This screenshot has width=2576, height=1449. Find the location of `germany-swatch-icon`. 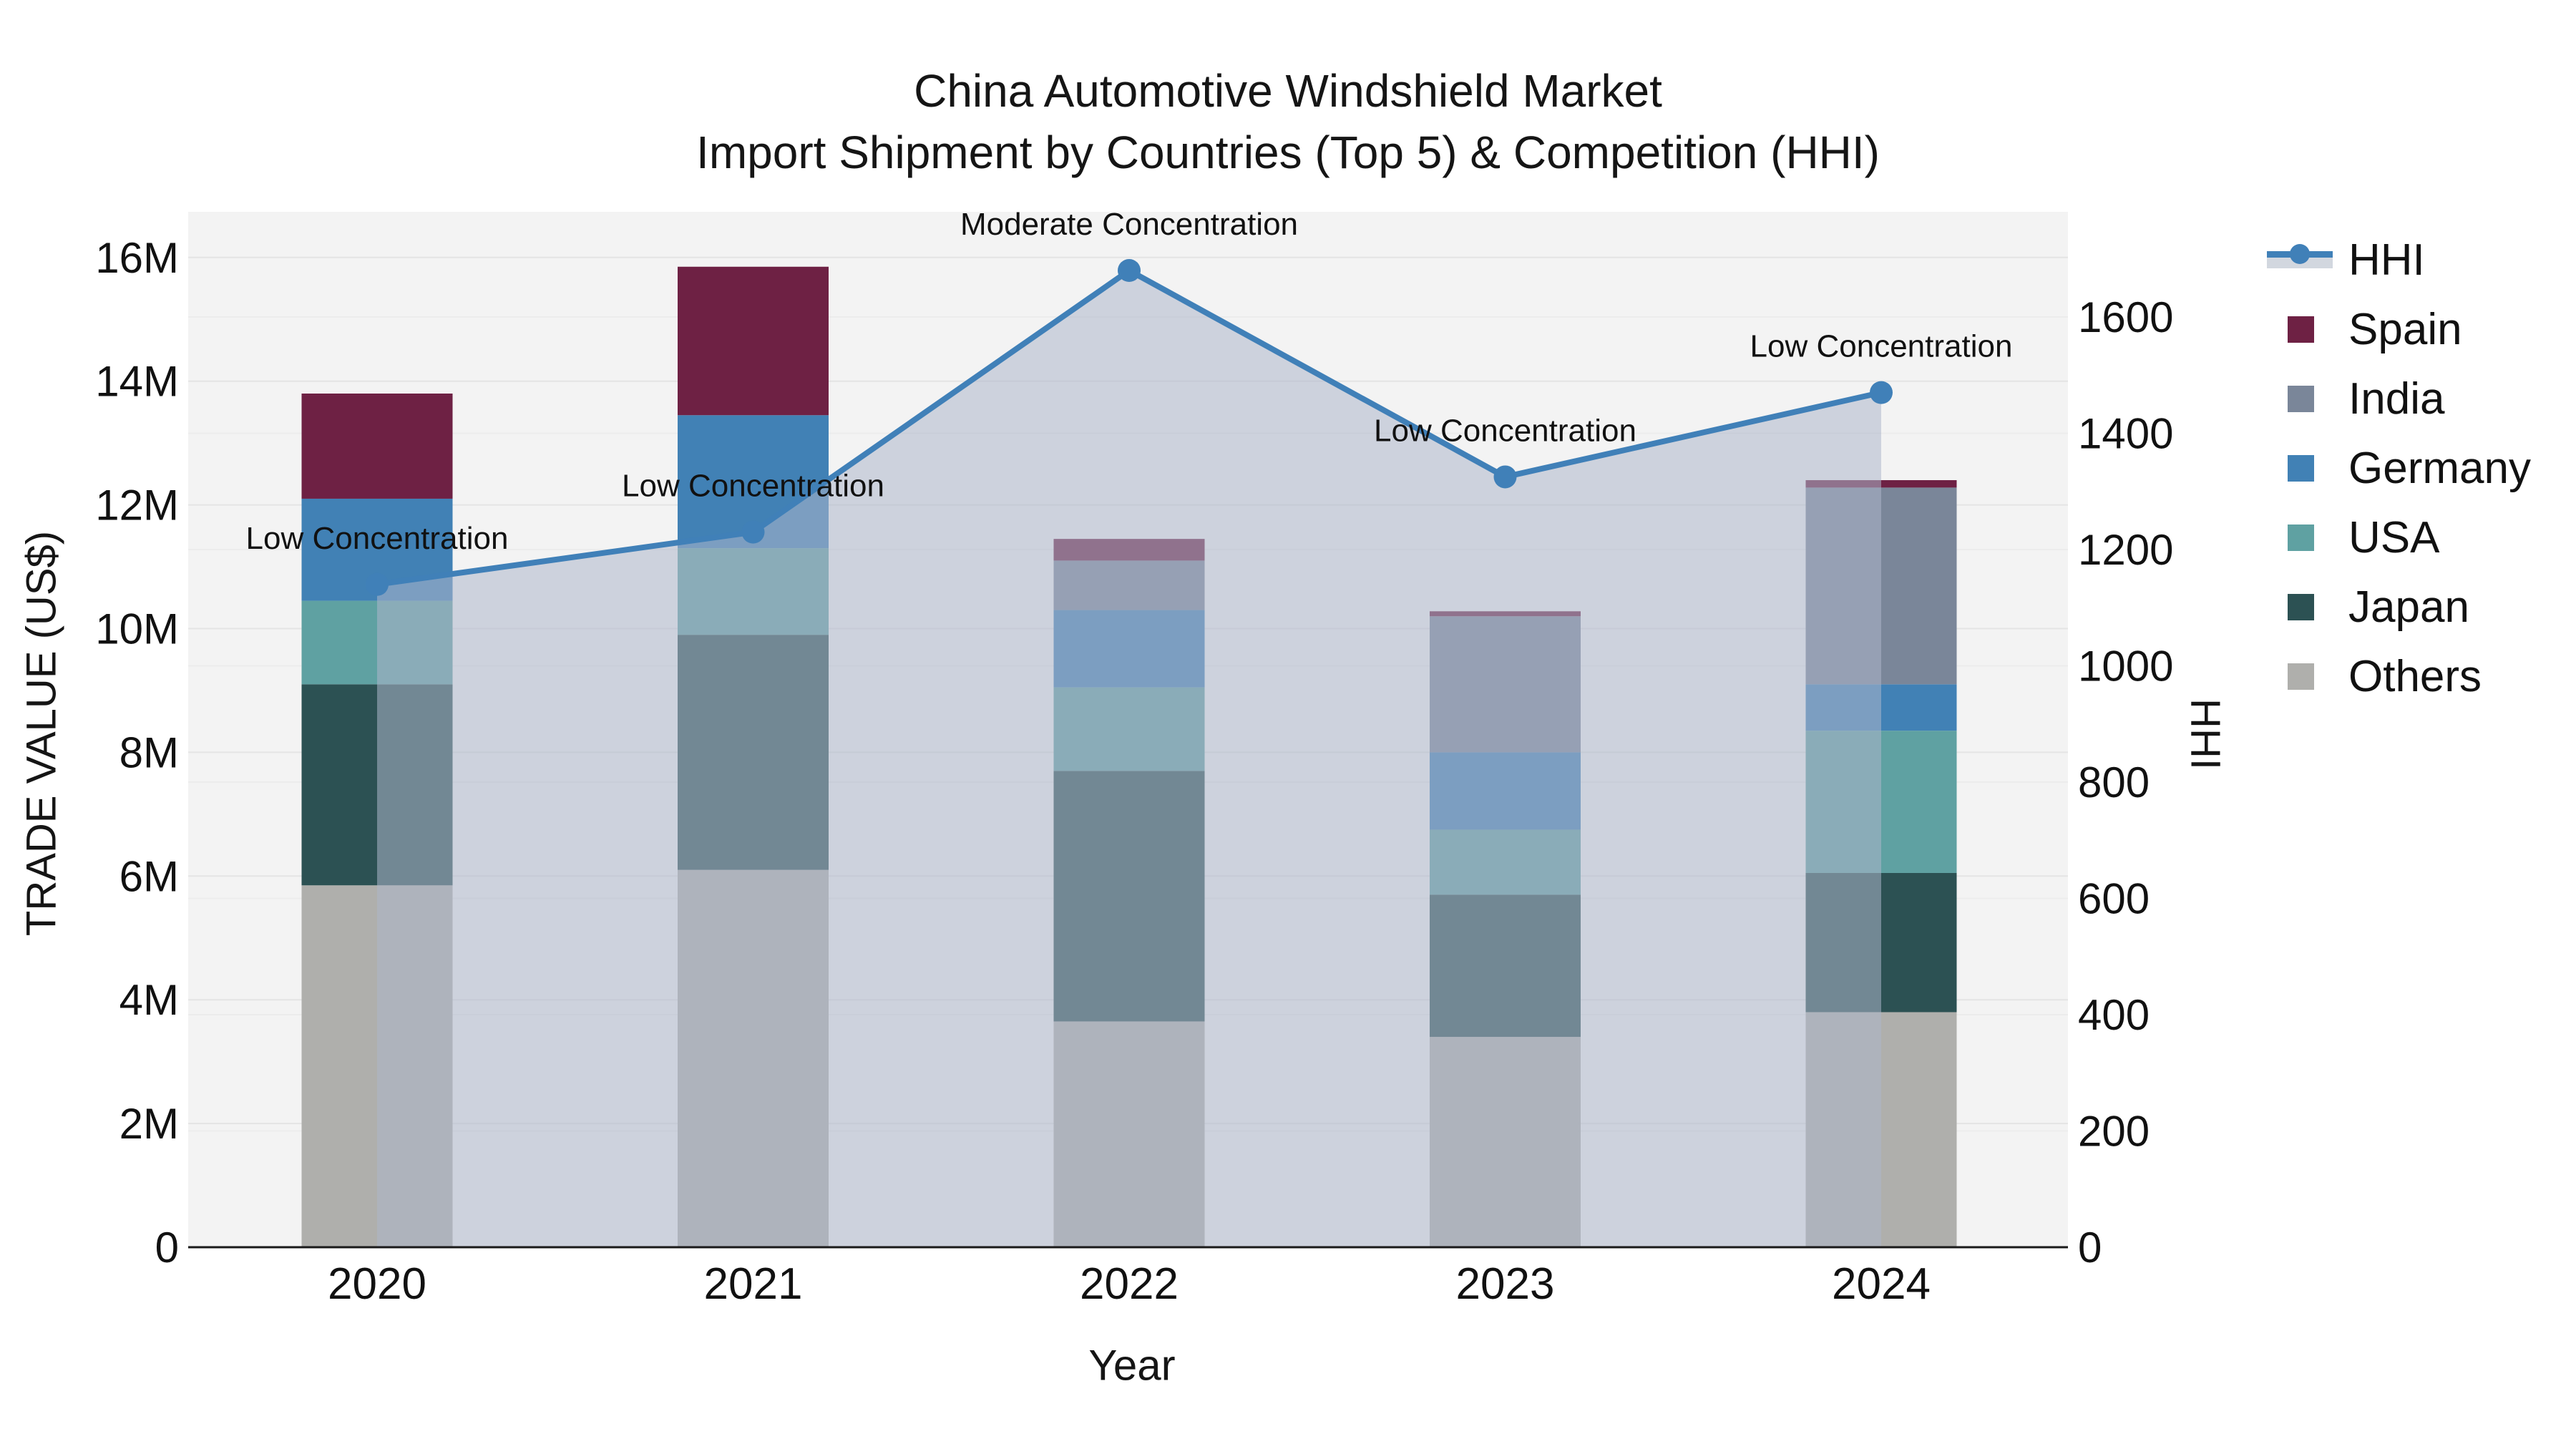

germany-swatch-icon is located at coordinates (2301, 468).